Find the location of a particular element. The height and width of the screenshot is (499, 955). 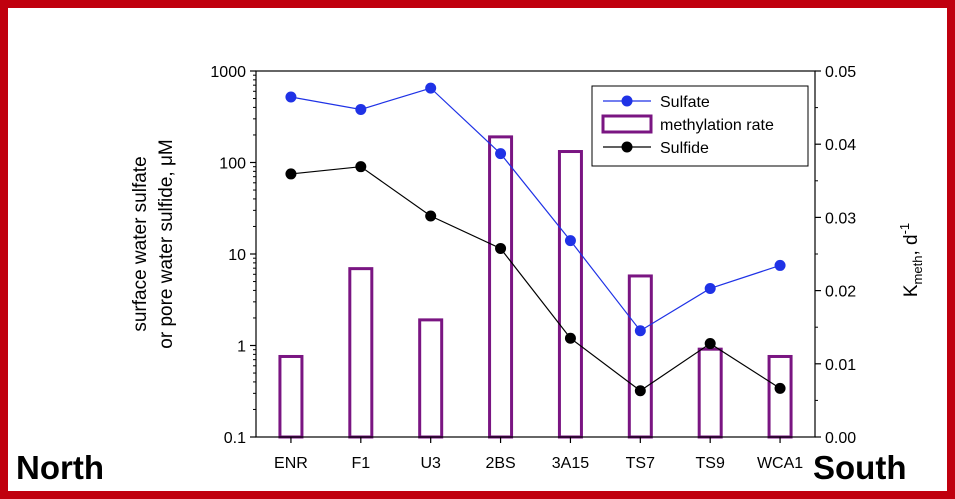

right-tick-label: 0.03 is located at coordinates (840, 218).